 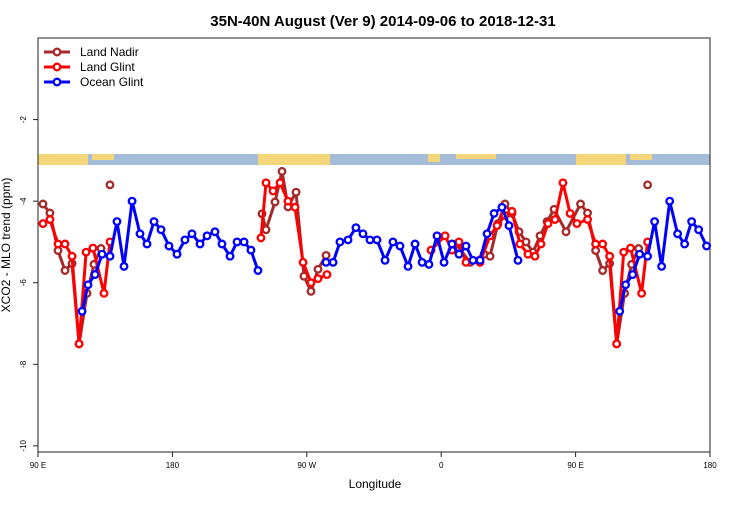 I want to click on y-tick-label: -2, so click(x=23, y=119).